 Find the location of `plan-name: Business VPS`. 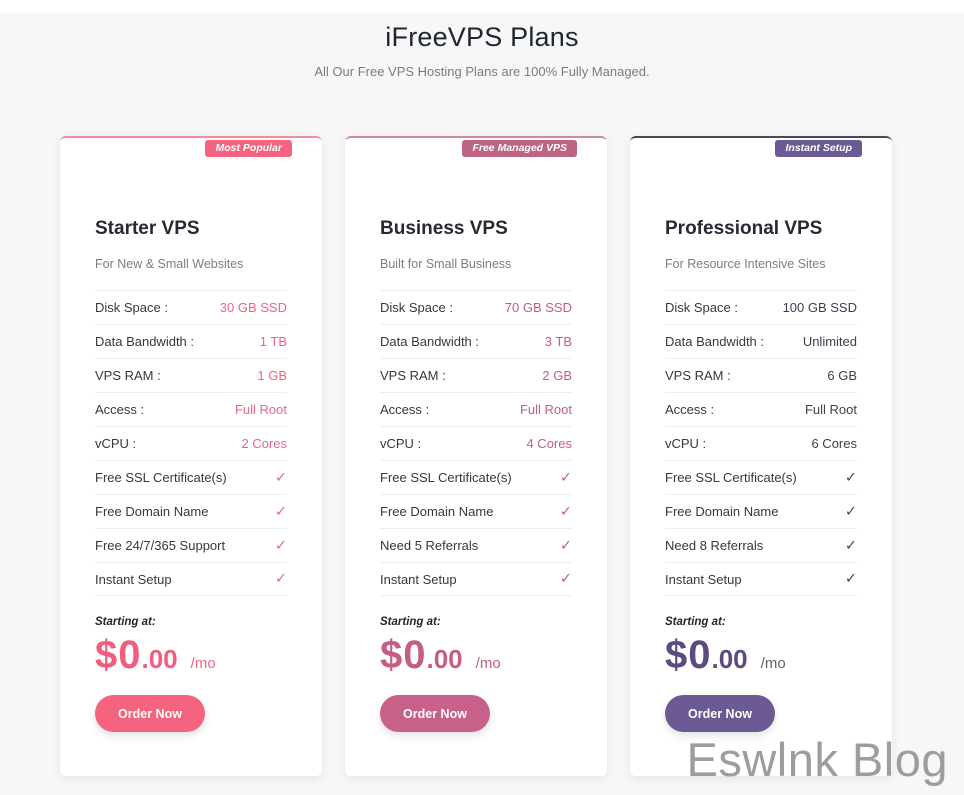

plan-name: Business VPS is located at coordinates (444, 228).